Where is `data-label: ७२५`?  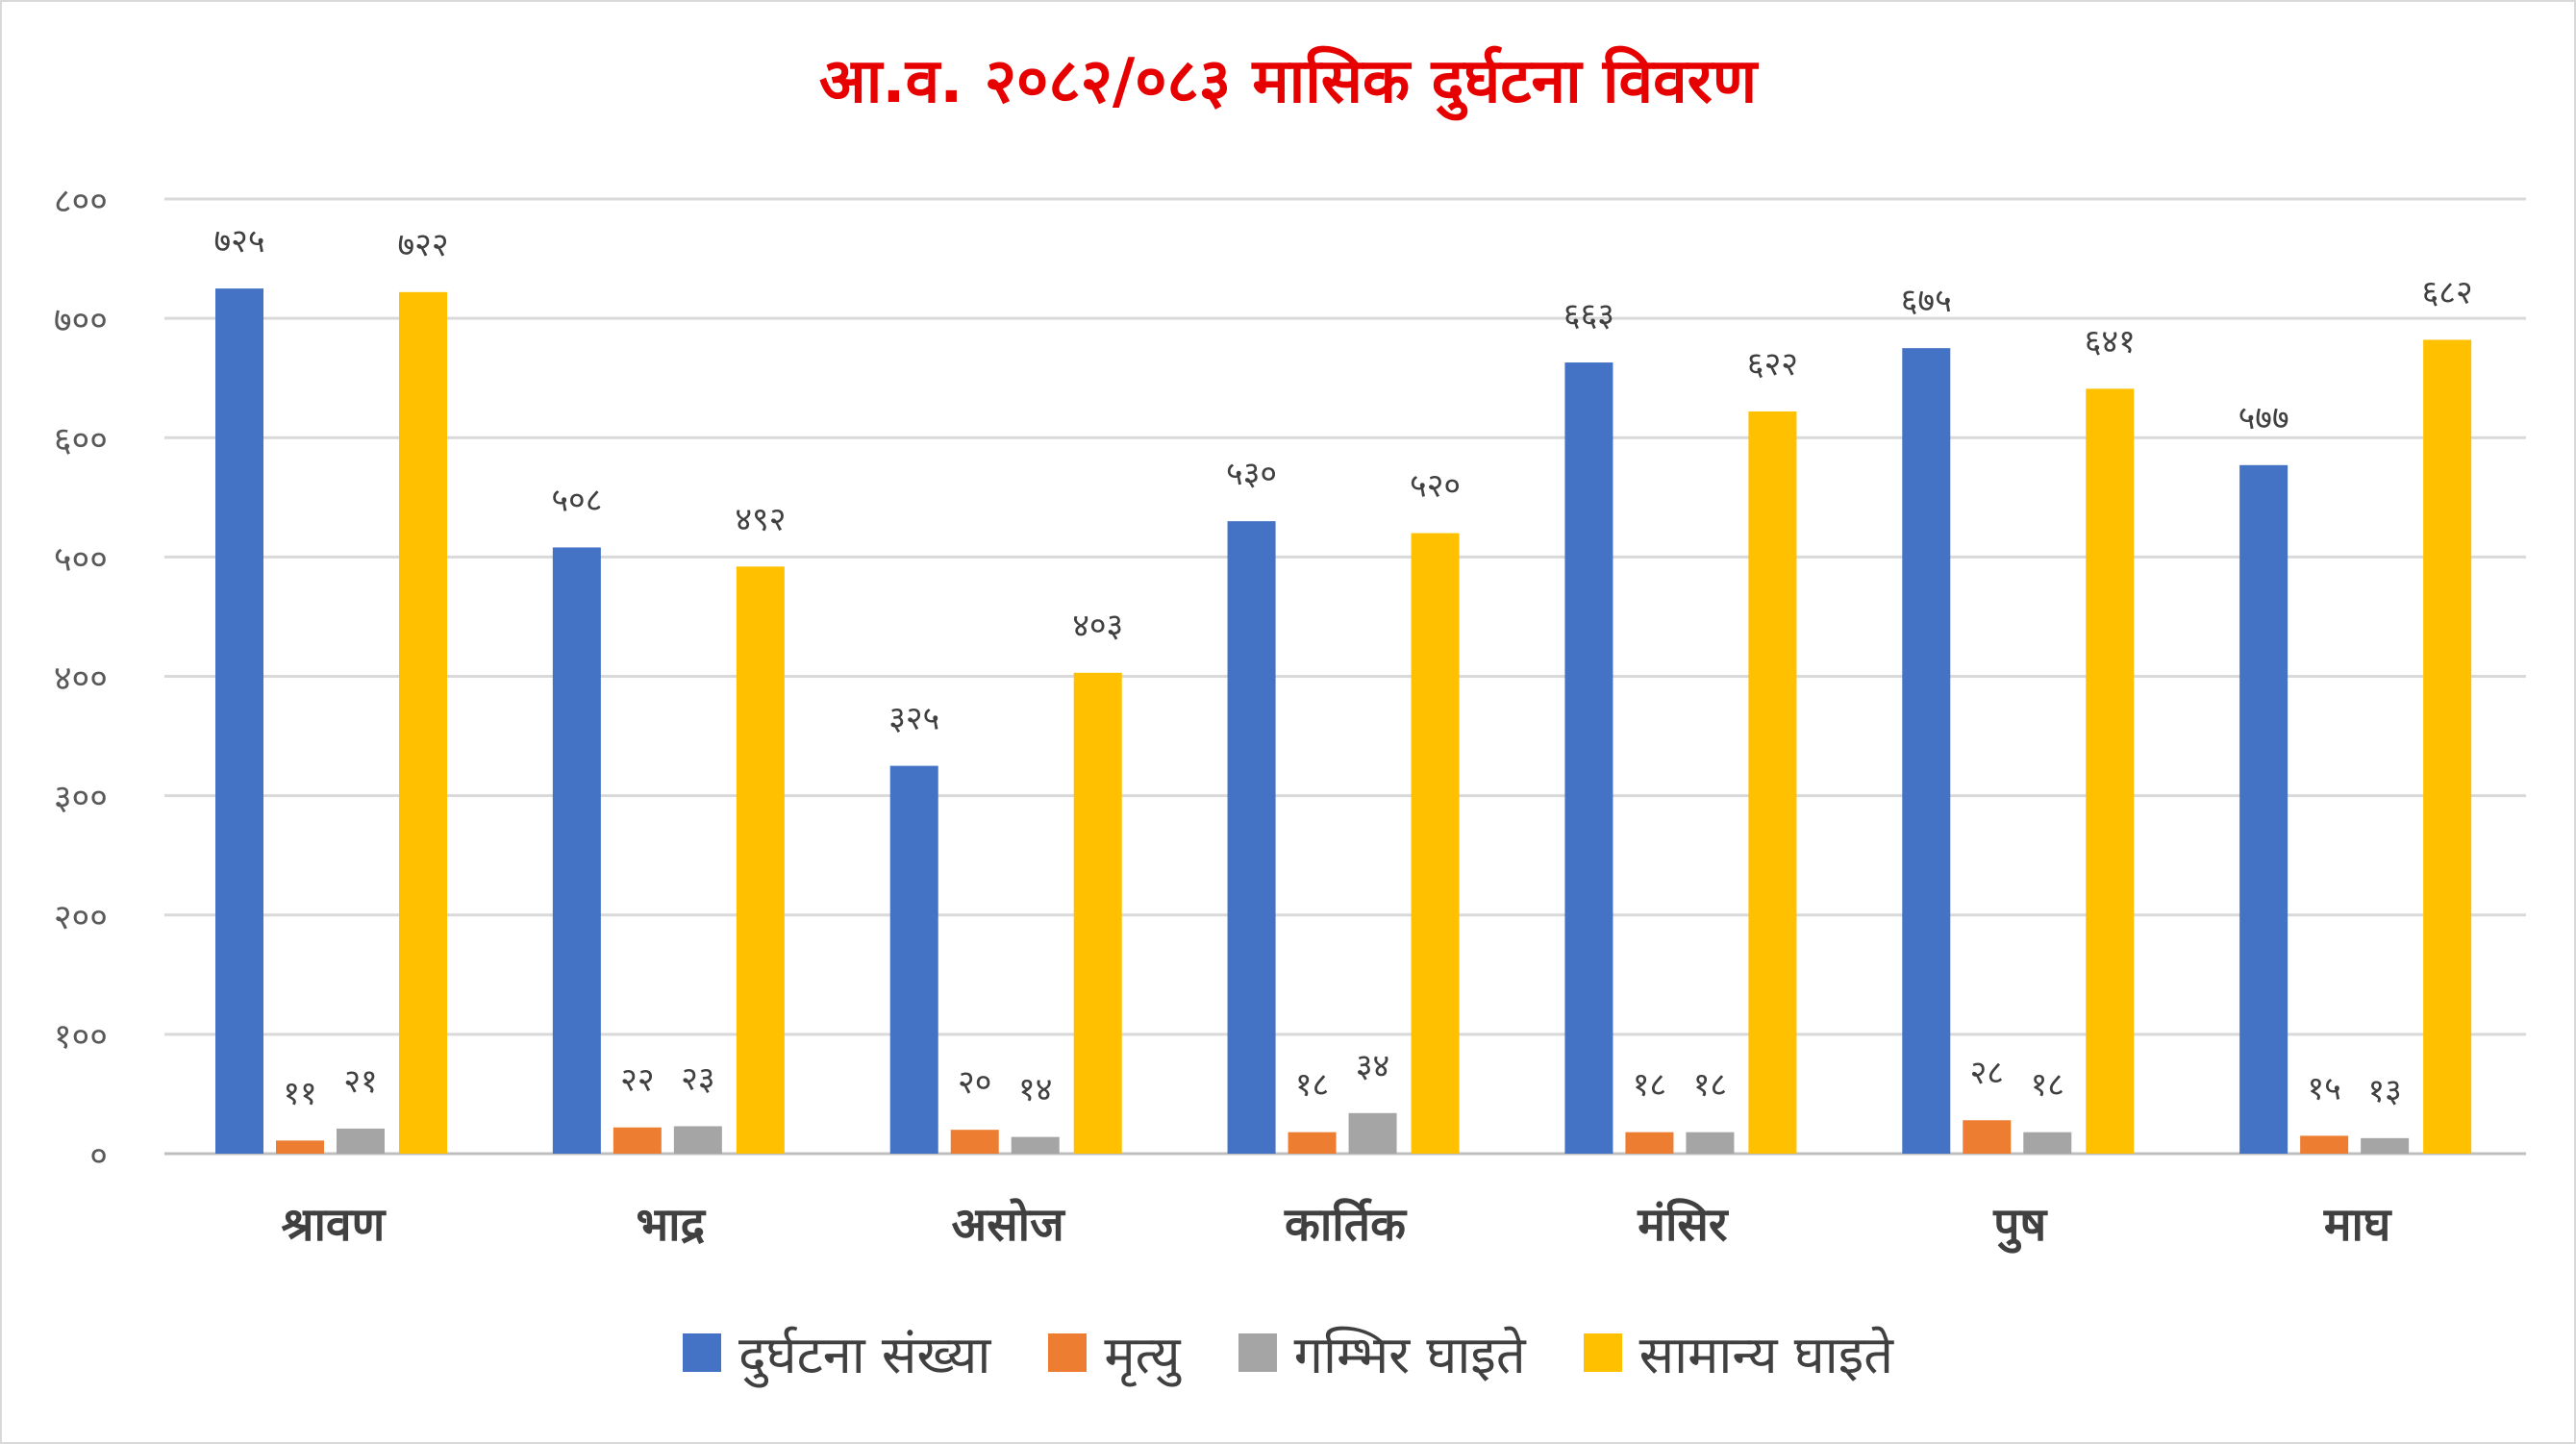 data-label: ७२५ is located at coordinates (238, 241).